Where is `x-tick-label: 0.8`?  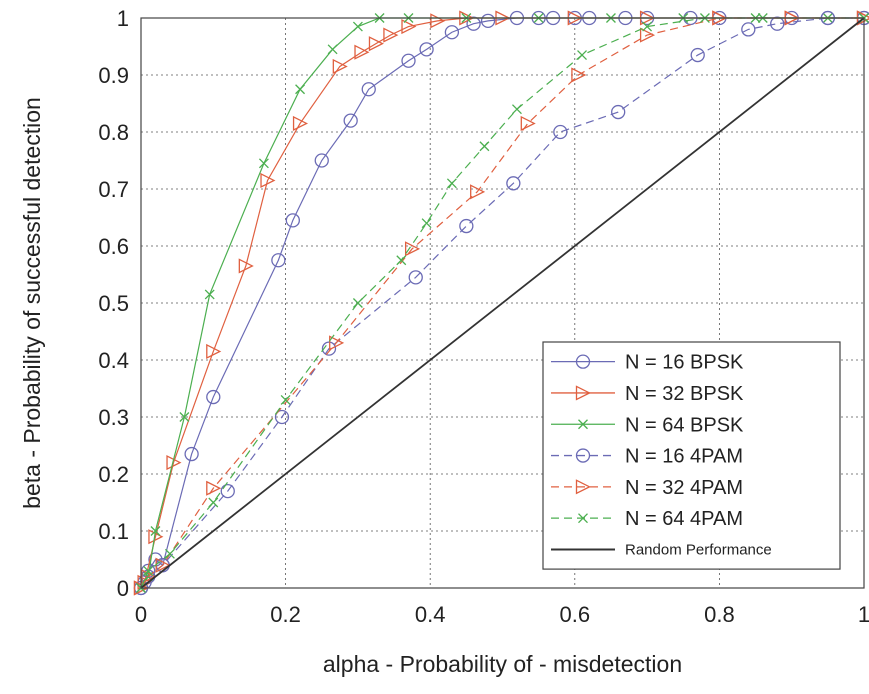
x-tick-label: 0.8 is located at coordinates (719, 614).